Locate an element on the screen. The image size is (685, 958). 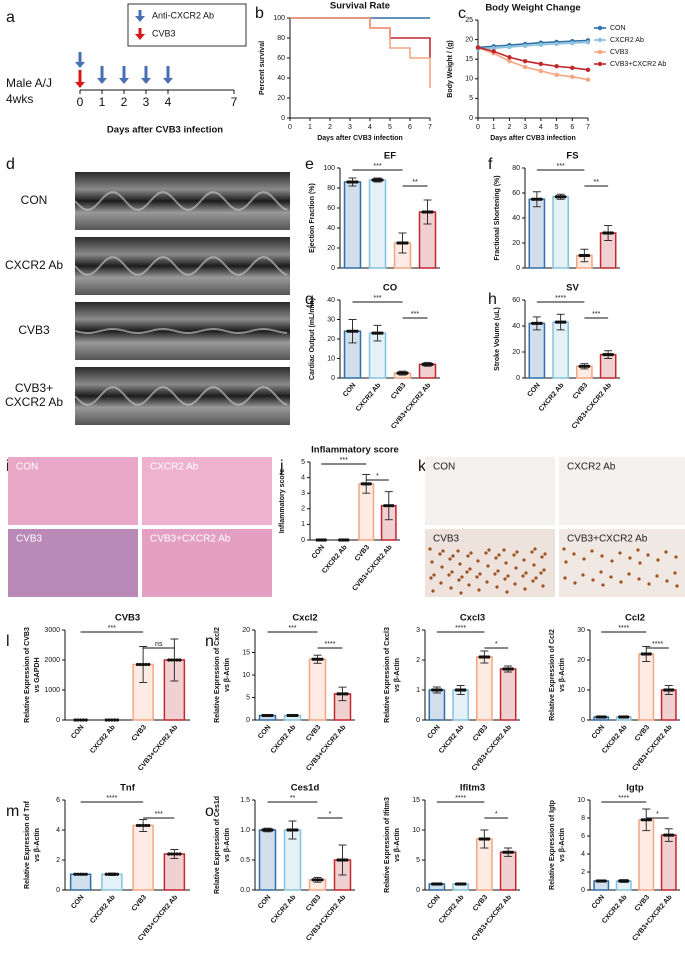
comparison-label: *** is located at coordinates (377, 166).